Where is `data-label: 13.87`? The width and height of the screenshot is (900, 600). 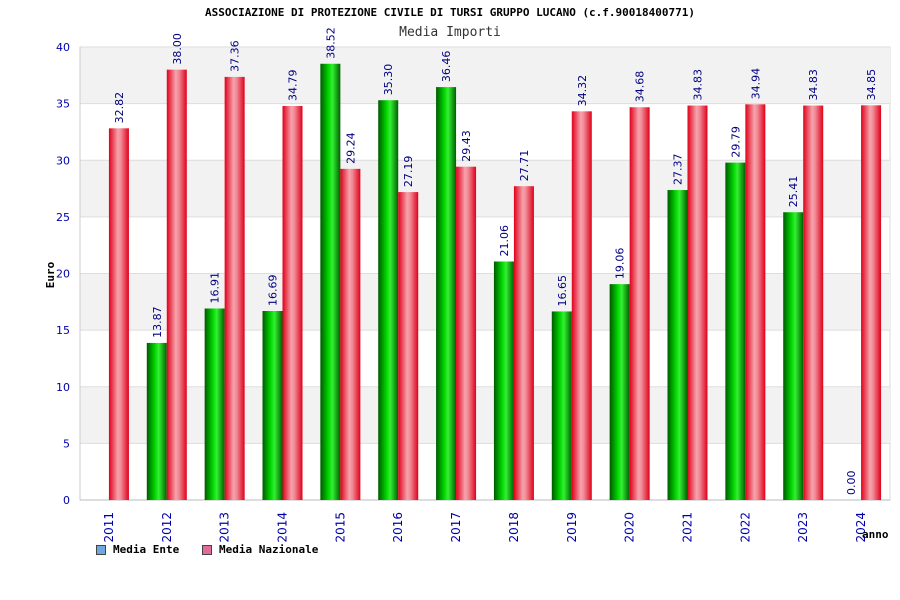 data-label: 13.87 is located at coordinates (157, 322).